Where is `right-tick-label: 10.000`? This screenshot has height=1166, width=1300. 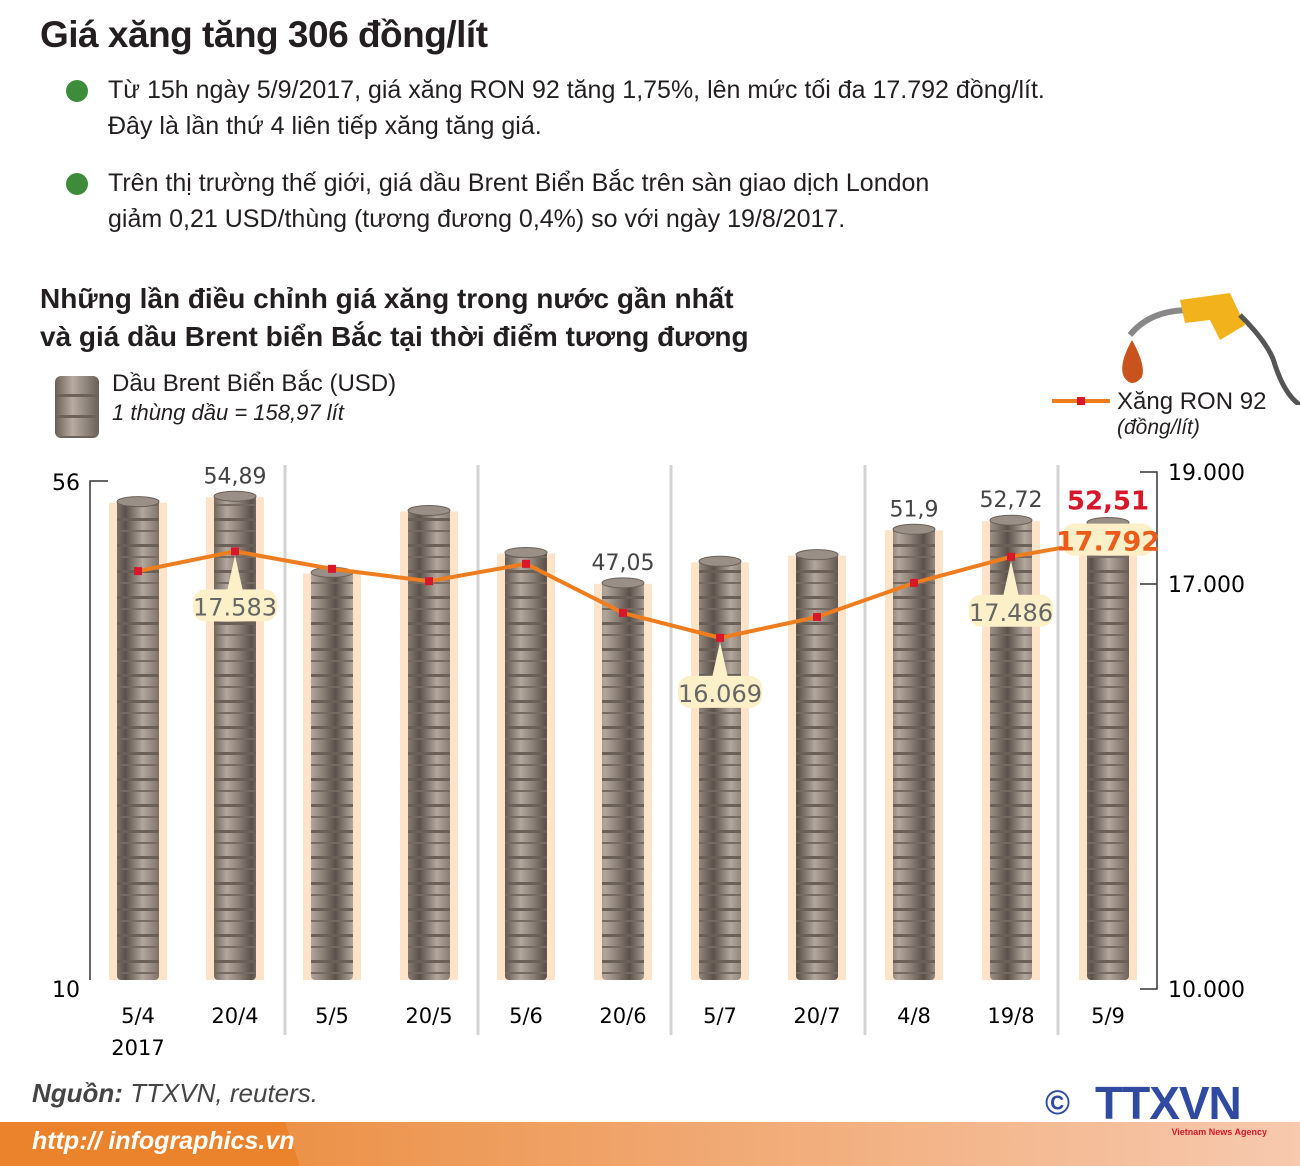 right-tick-label: 10.000 is located at coordinates (1206, 990).